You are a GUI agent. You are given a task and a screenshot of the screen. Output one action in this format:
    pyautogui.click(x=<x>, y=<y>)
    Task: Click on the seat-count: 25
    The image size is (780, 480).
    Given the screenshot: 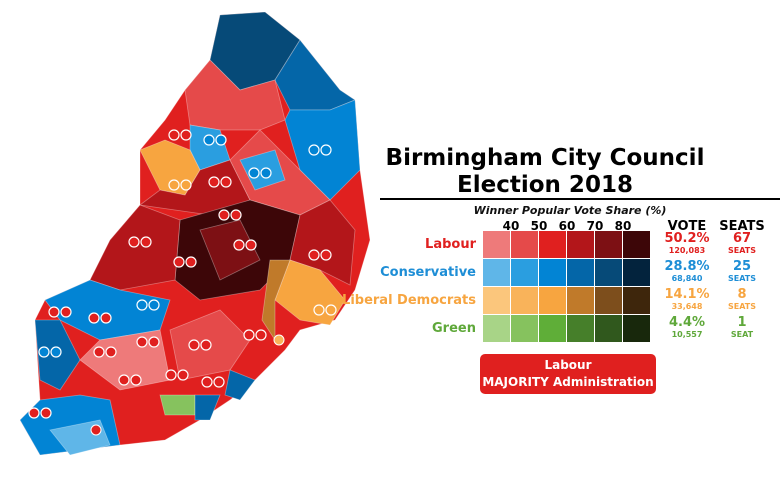 What is the action you would take?
    pyautogui.click(x=742, y=266)
    